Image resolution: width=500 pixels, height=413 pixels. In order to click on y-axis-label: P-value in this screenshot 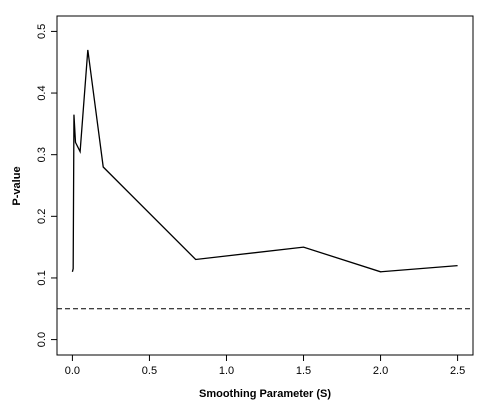, I will do `click(17, 185)`.